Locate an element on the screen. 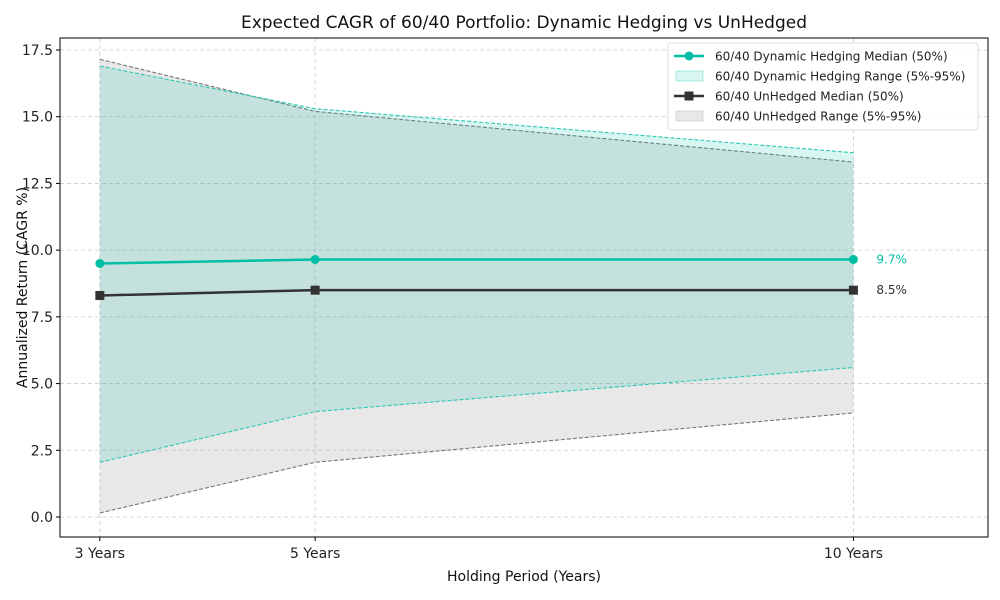 Image resolution: width=1000 pixels, height=600 pixels. legend-square-marker is located at coordinates (689, 96).